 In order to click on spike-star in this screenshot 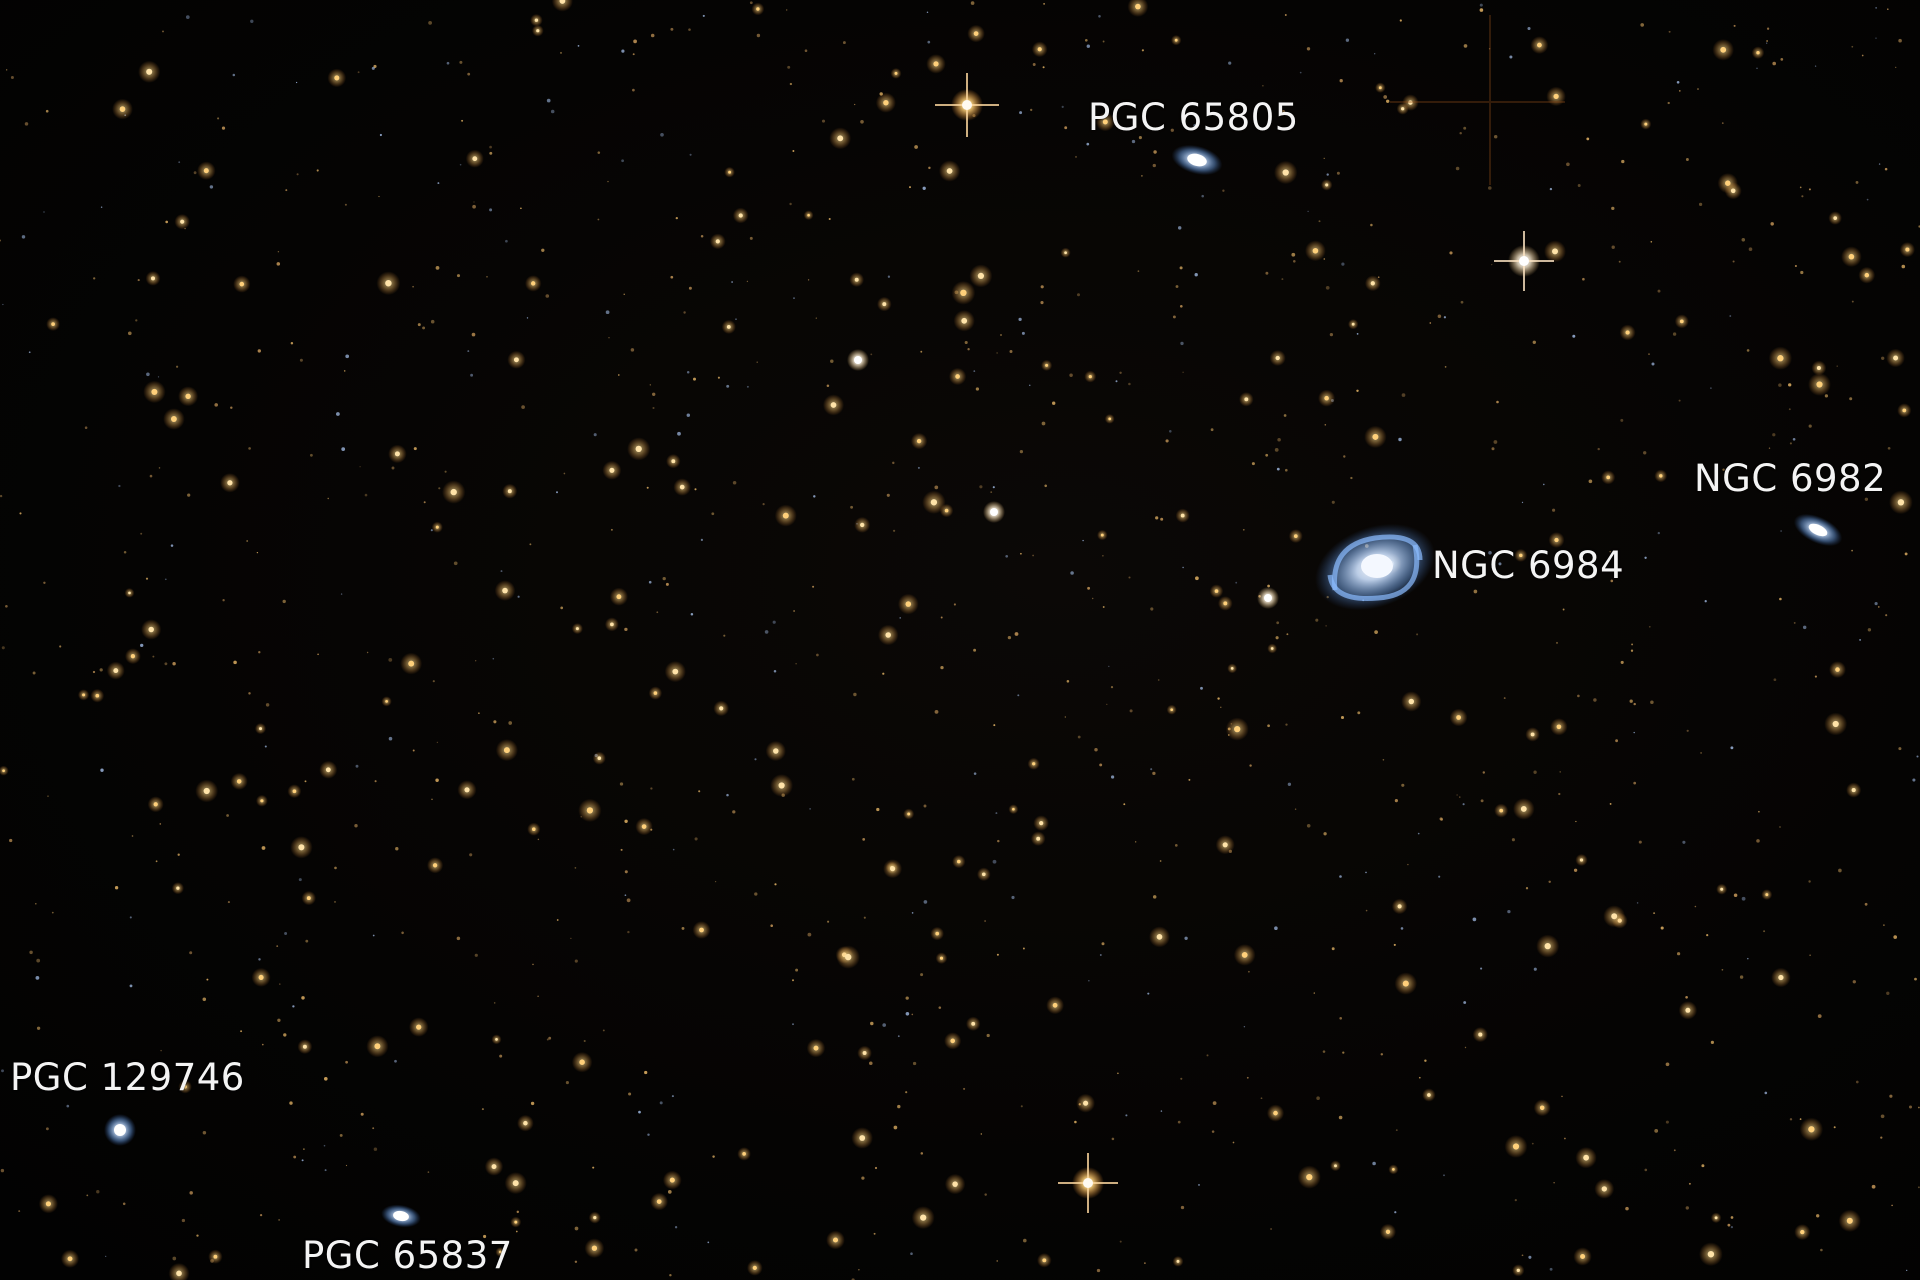, I will do `click(1088, 1183)`.